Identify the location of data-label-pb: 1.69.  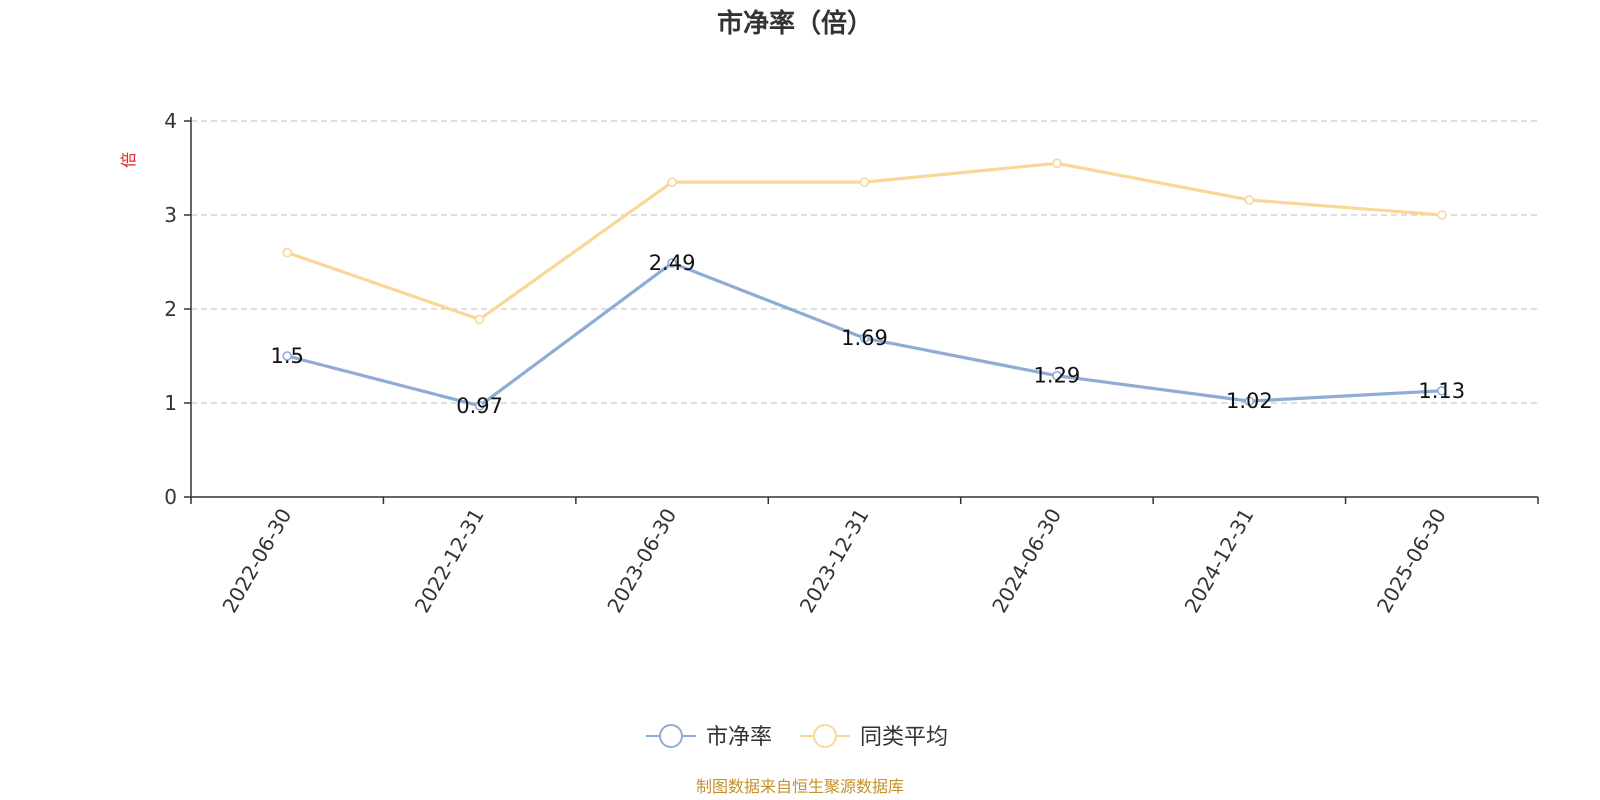
(864, 338).